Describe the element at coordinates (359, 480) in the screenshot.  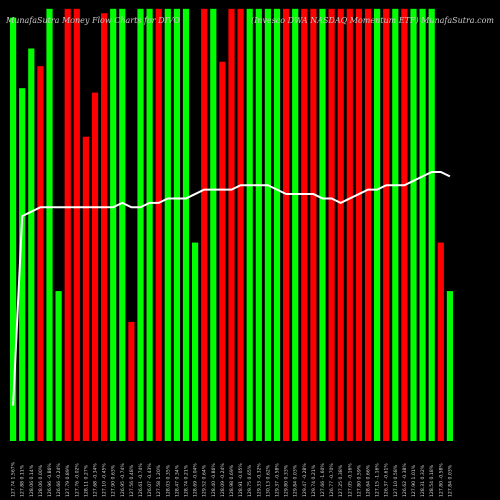
I see `x-tick-label-39: 127.80 0.59%` at that location.